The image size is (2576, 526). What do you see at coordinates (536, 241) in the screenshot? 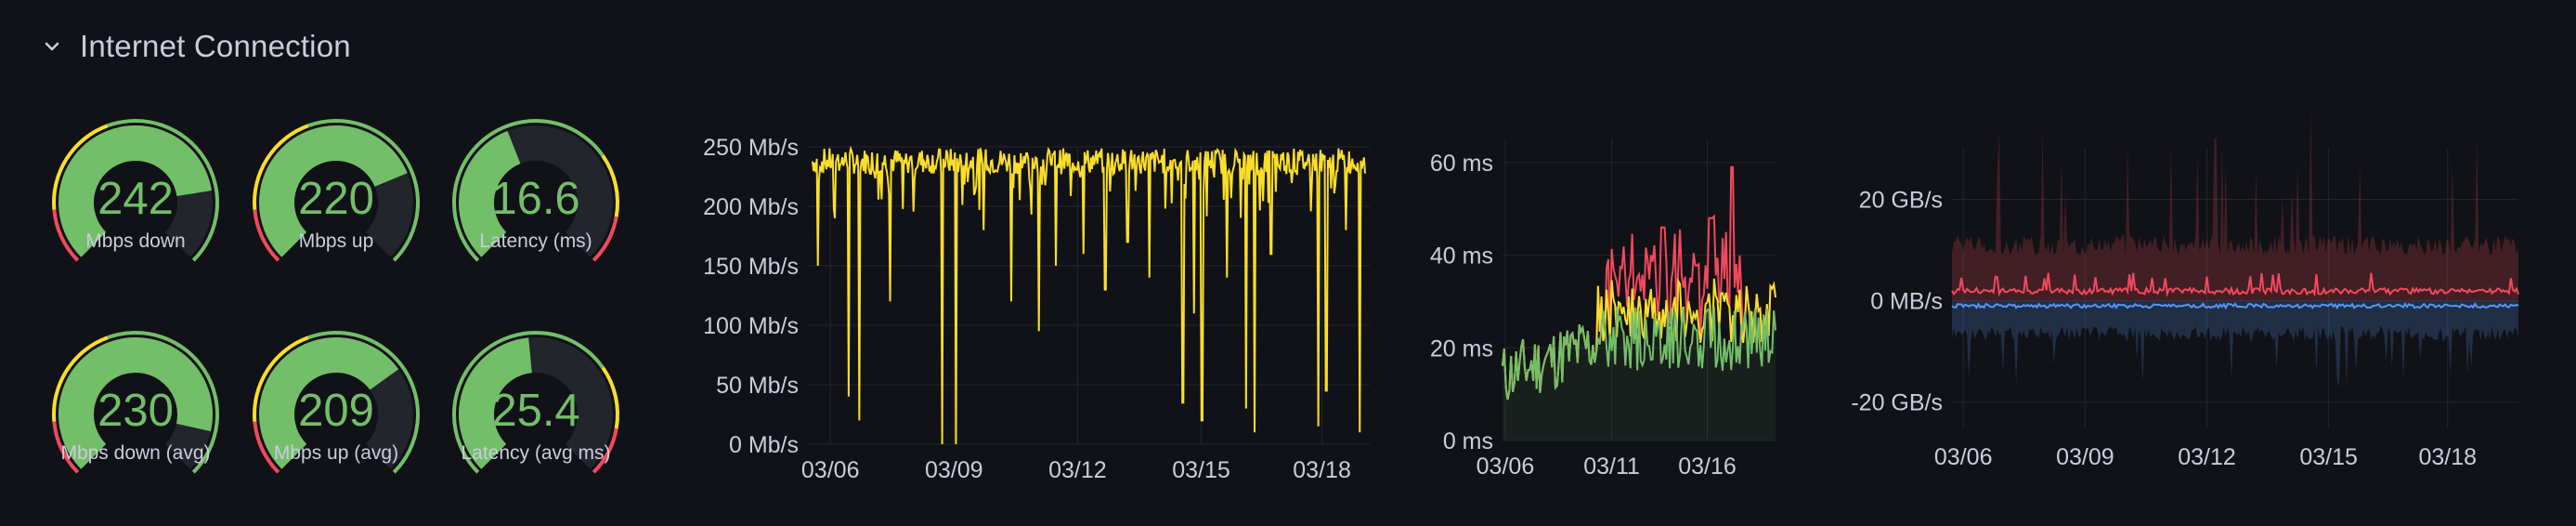
I see `gauge-label: Latency (ms)` at bounding box center [536, 241].